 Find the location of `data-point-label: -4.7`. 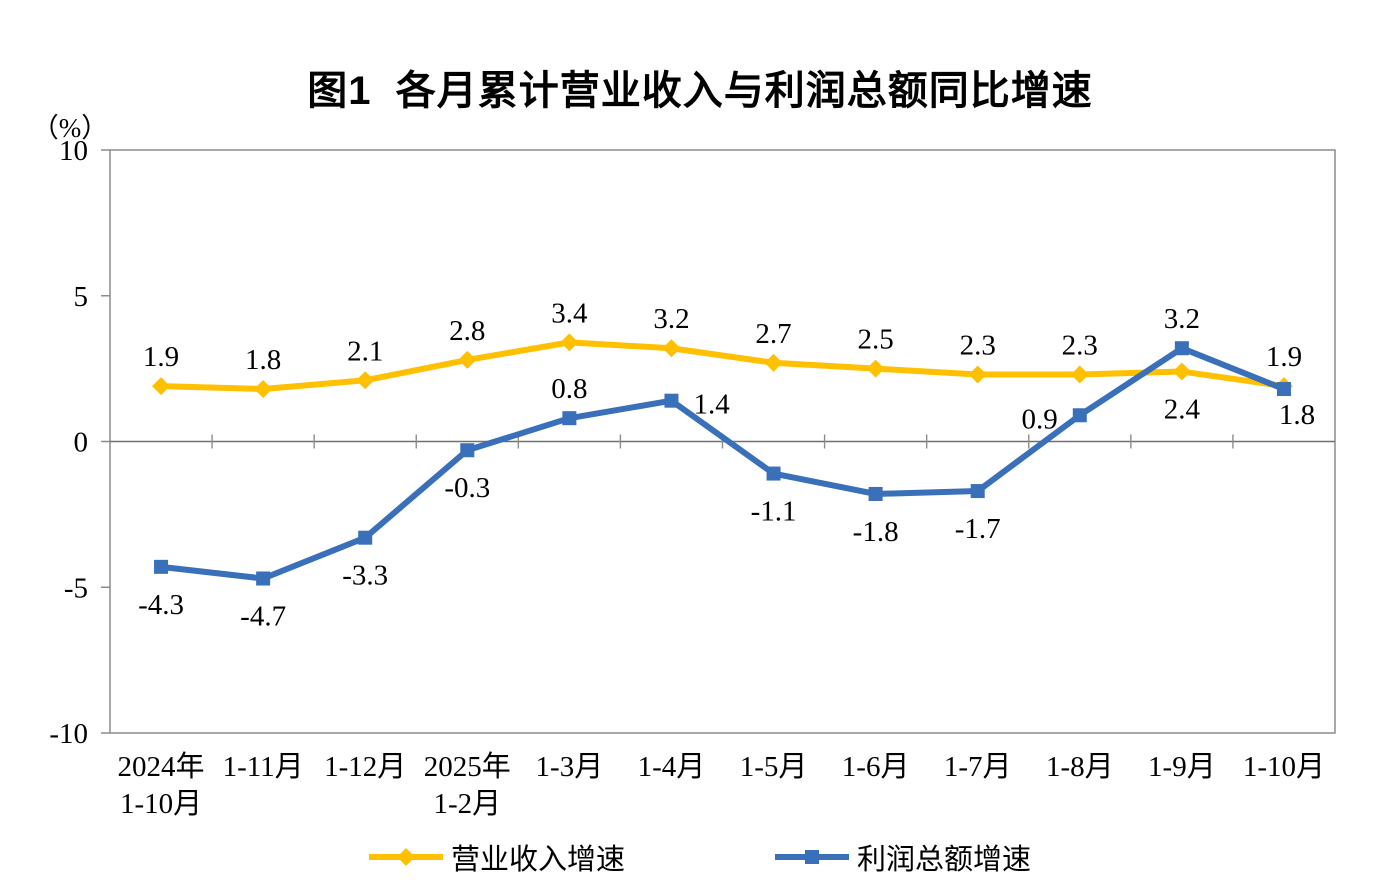

data-point-label: -4.7 is located at coordinates (263, 617).